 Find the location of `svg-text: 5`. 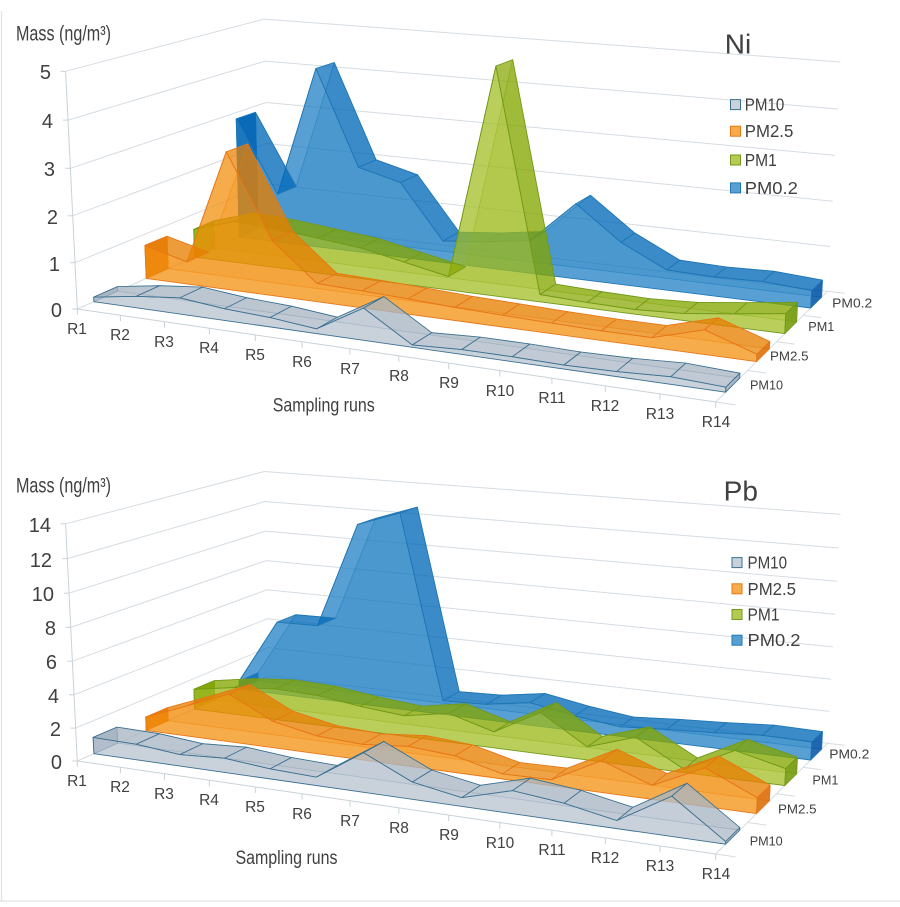

svg-text: 5 is located at coordinates (45, 73).